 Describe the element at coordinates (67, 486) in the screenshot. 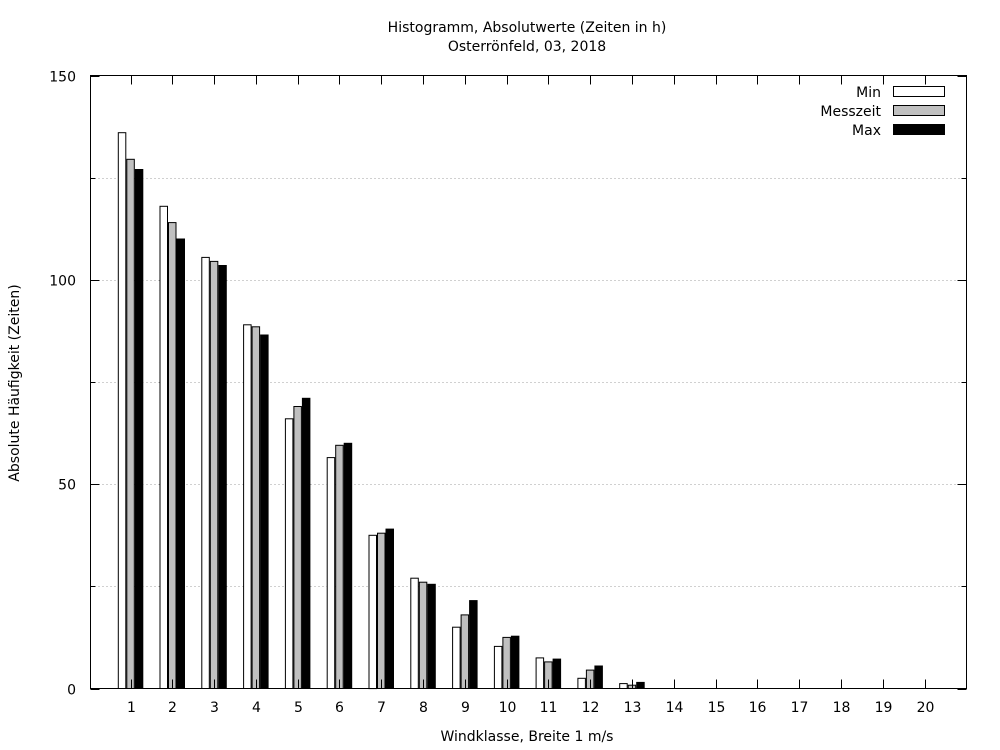

I see `y-tick-label: 50` at that location.